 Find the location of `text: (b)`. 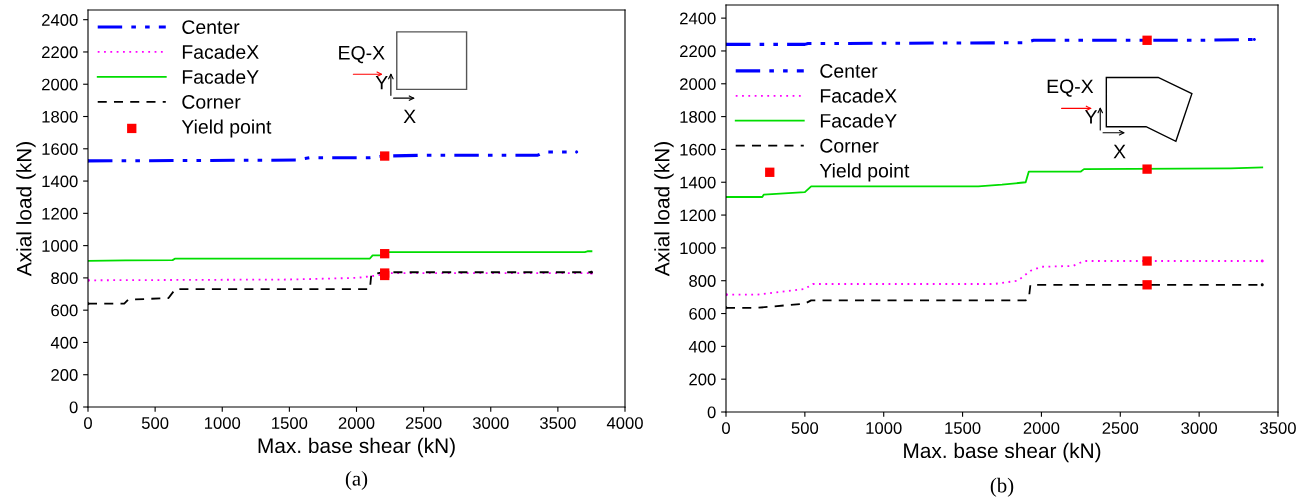

text: (b) is located at coordinates (1002, 487).